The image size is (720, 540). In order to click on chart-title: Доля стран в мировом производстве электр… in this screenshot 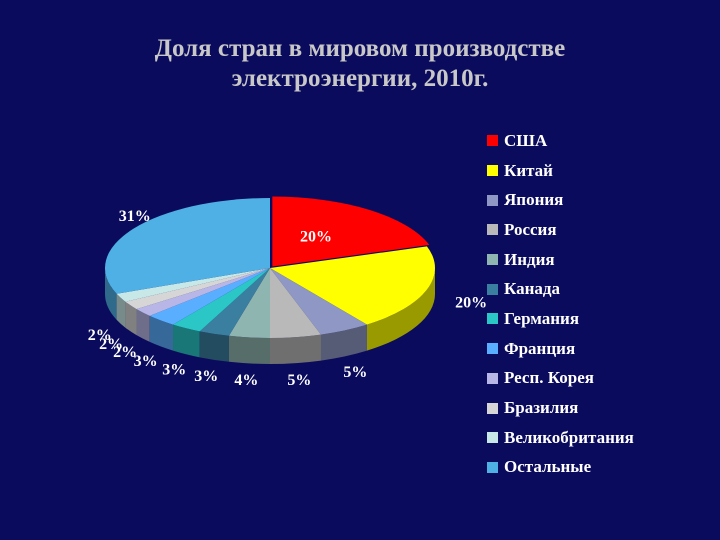, I will do `click(360, 64)`.